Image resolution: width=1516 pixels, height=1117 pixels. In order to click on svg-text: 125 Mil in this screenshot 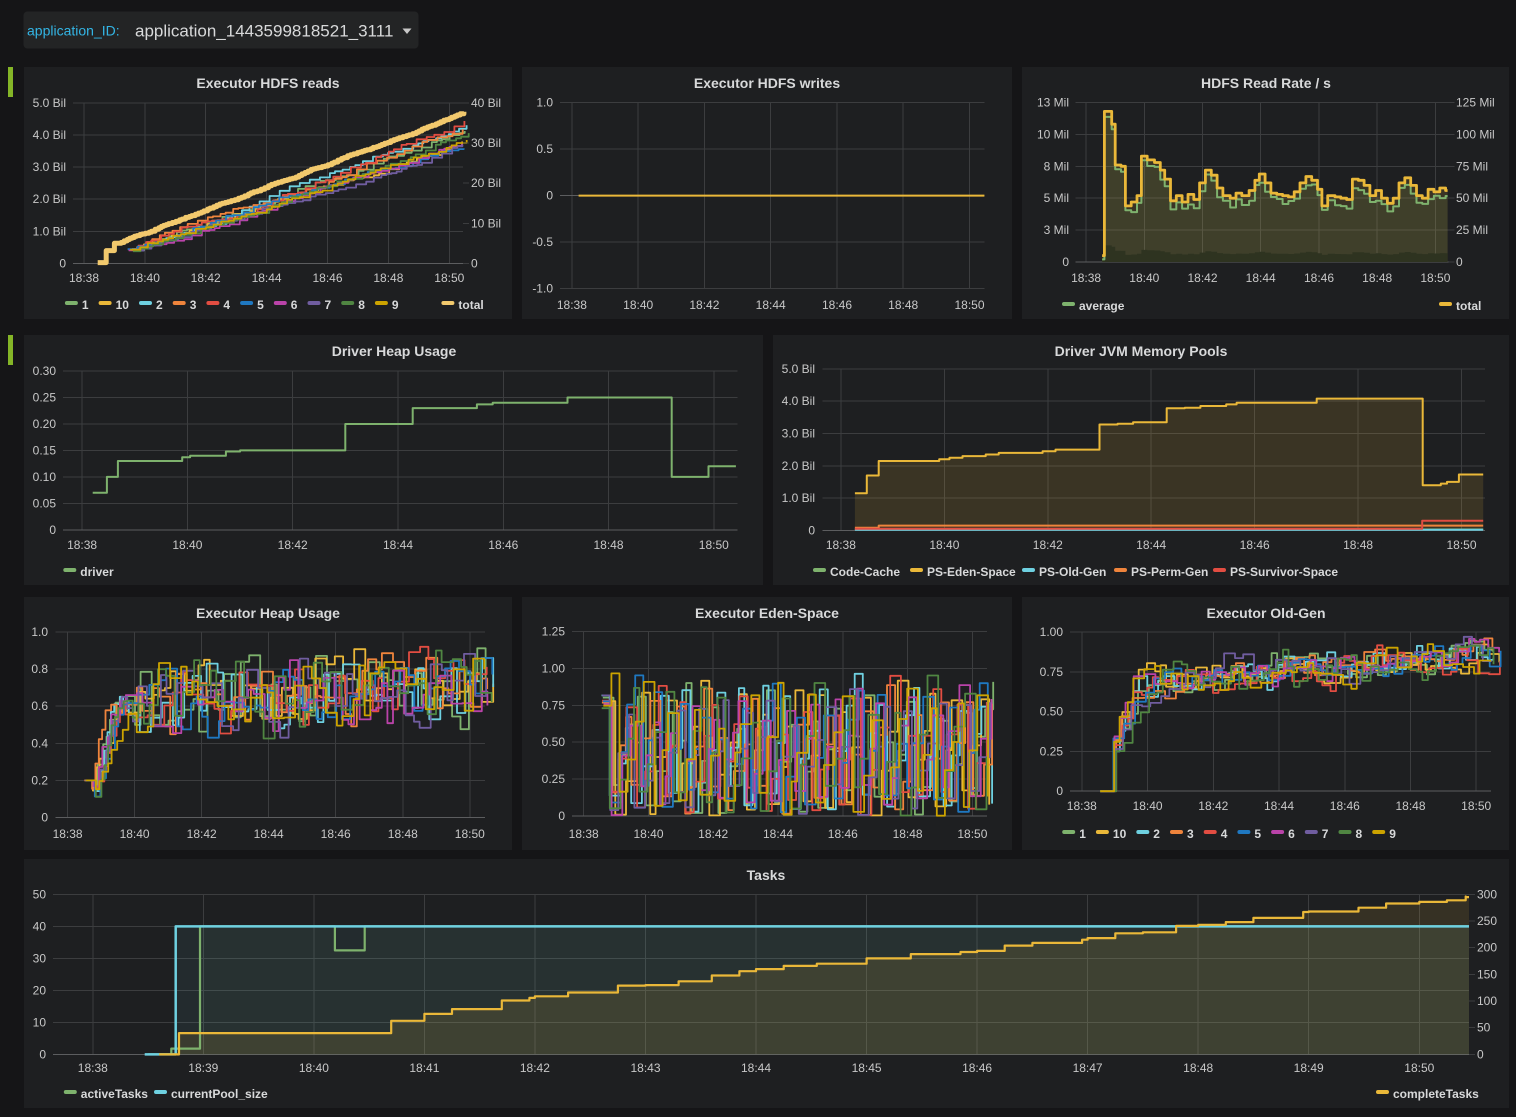, I will do `click(1475, 103)`.